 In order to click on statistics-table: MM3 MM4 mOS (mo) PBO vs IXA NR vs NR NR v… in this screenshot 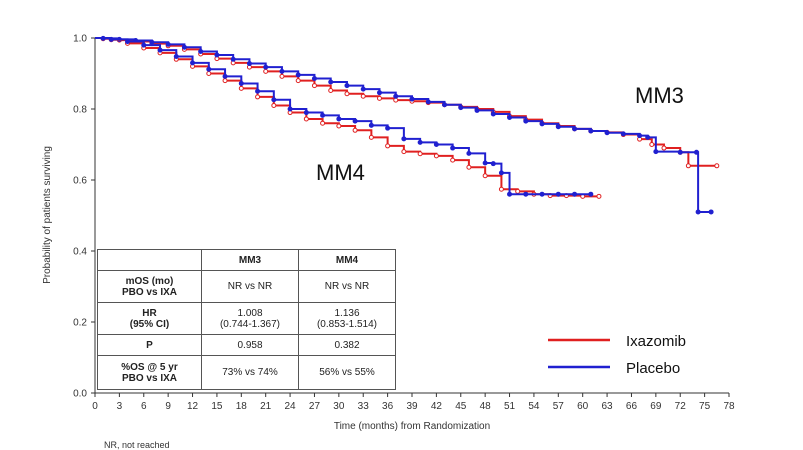, I will do `click(246, 319)`.